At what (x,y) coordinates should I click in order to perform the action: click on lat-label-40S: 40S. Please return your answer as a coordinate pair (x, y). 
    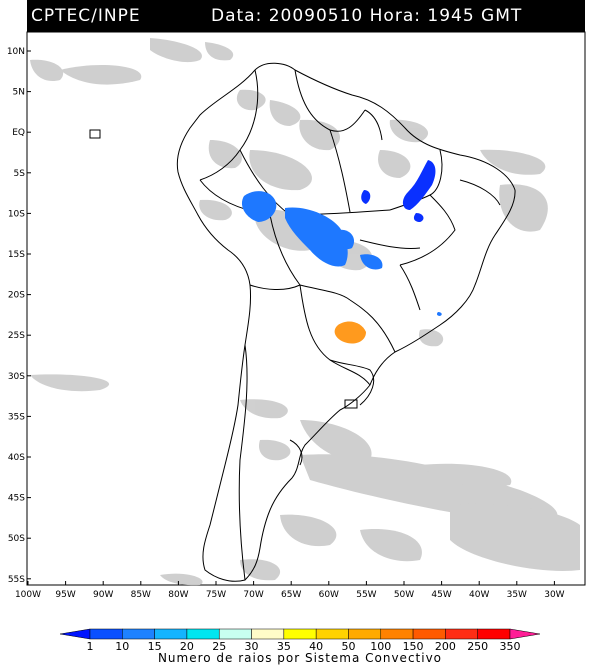
    Looking at the image, I should click on (16, 458).